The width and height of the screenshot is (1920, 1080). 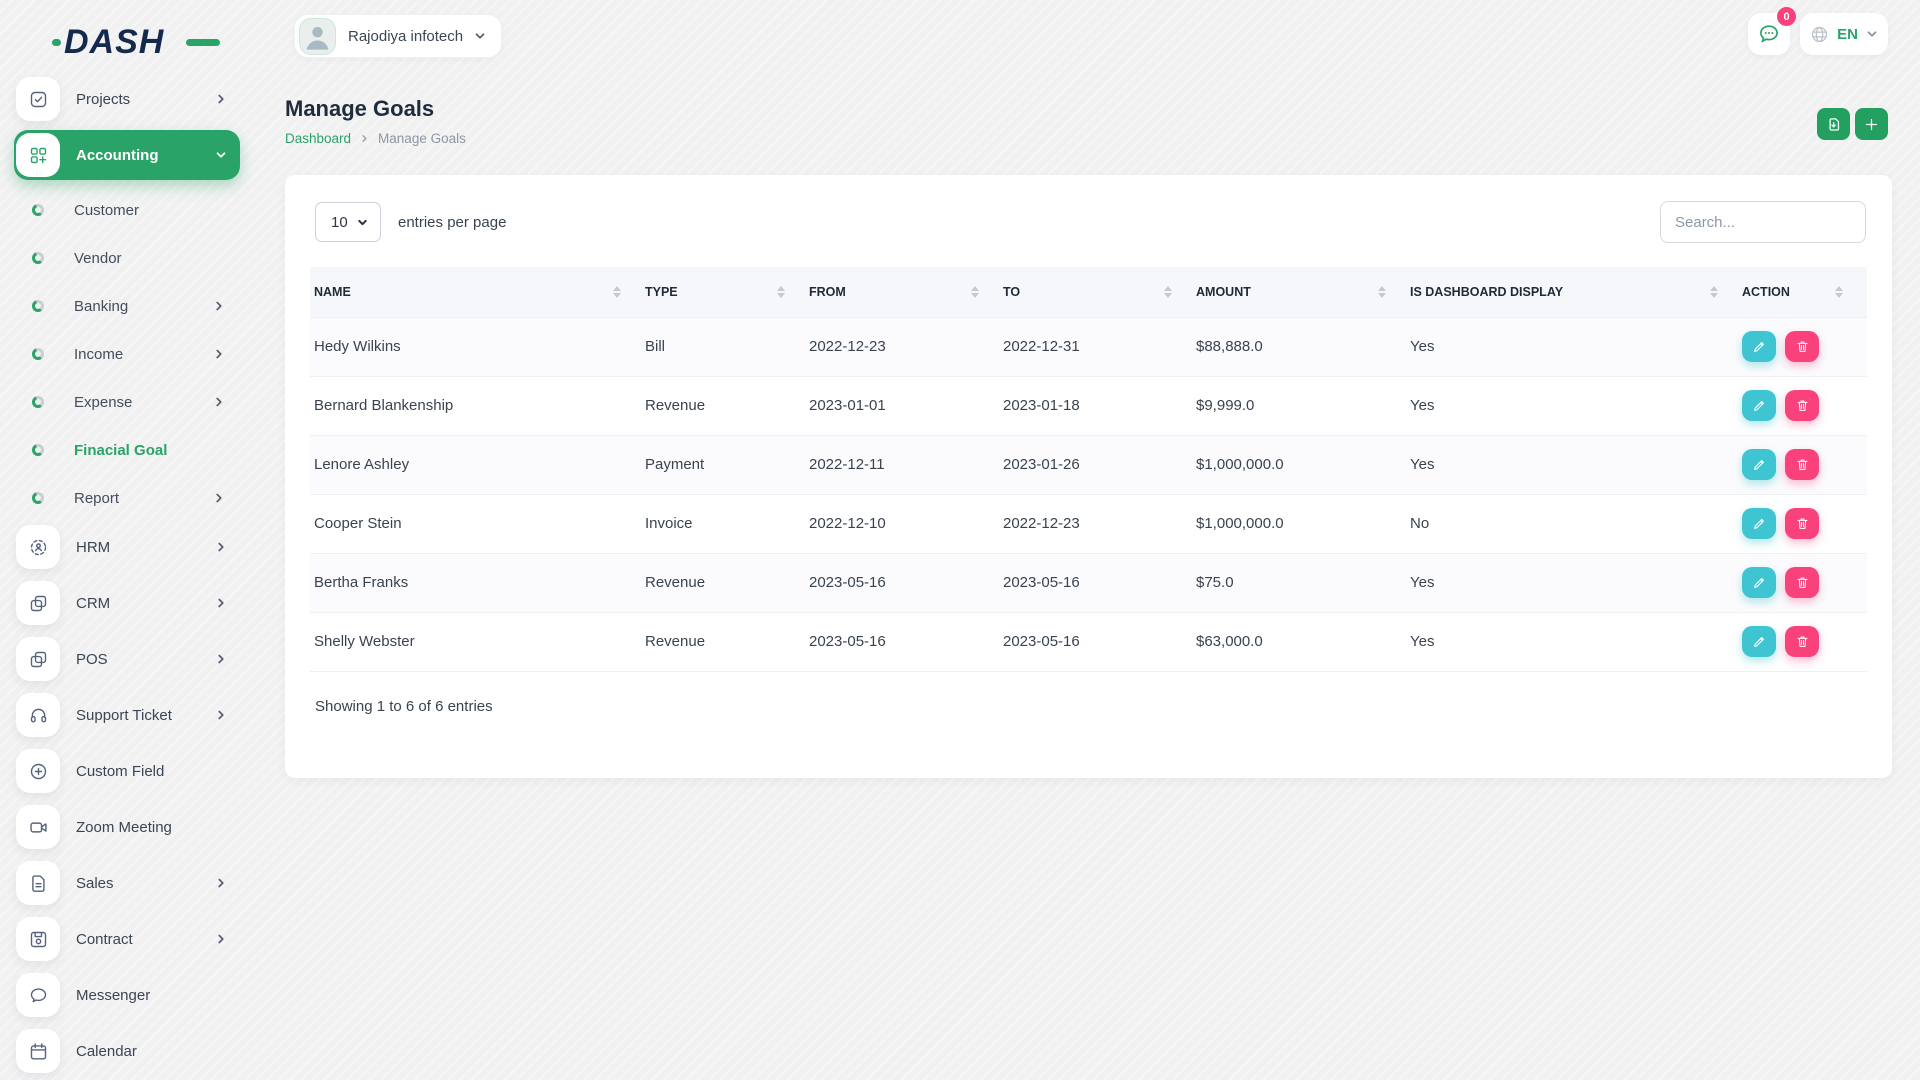 I want to click on column-header-type: TYPE, so click(x=727, y=292).